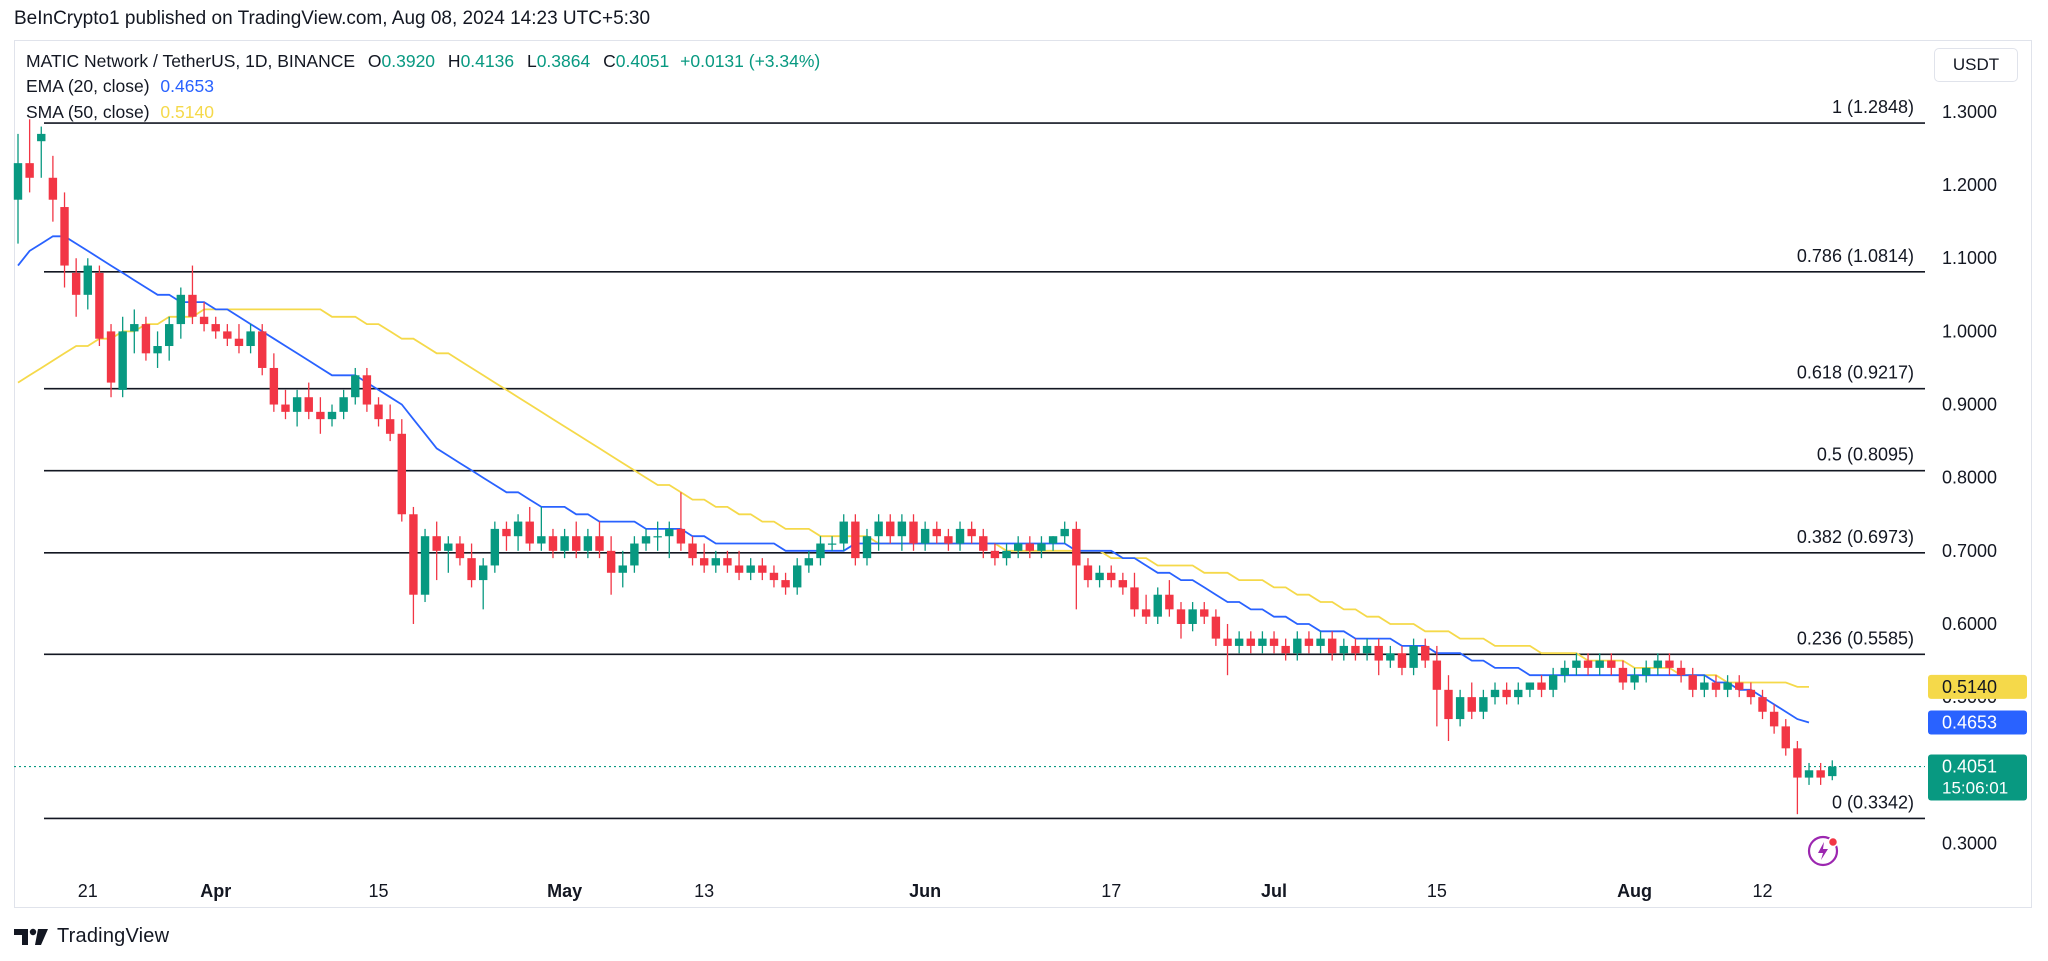 The width and height of the screenshot is (2048, 961). What do you see at coordinates (1976, 65) in the screenshot?
I see `currency-button: USDT` at bounding box center [1976, 65].